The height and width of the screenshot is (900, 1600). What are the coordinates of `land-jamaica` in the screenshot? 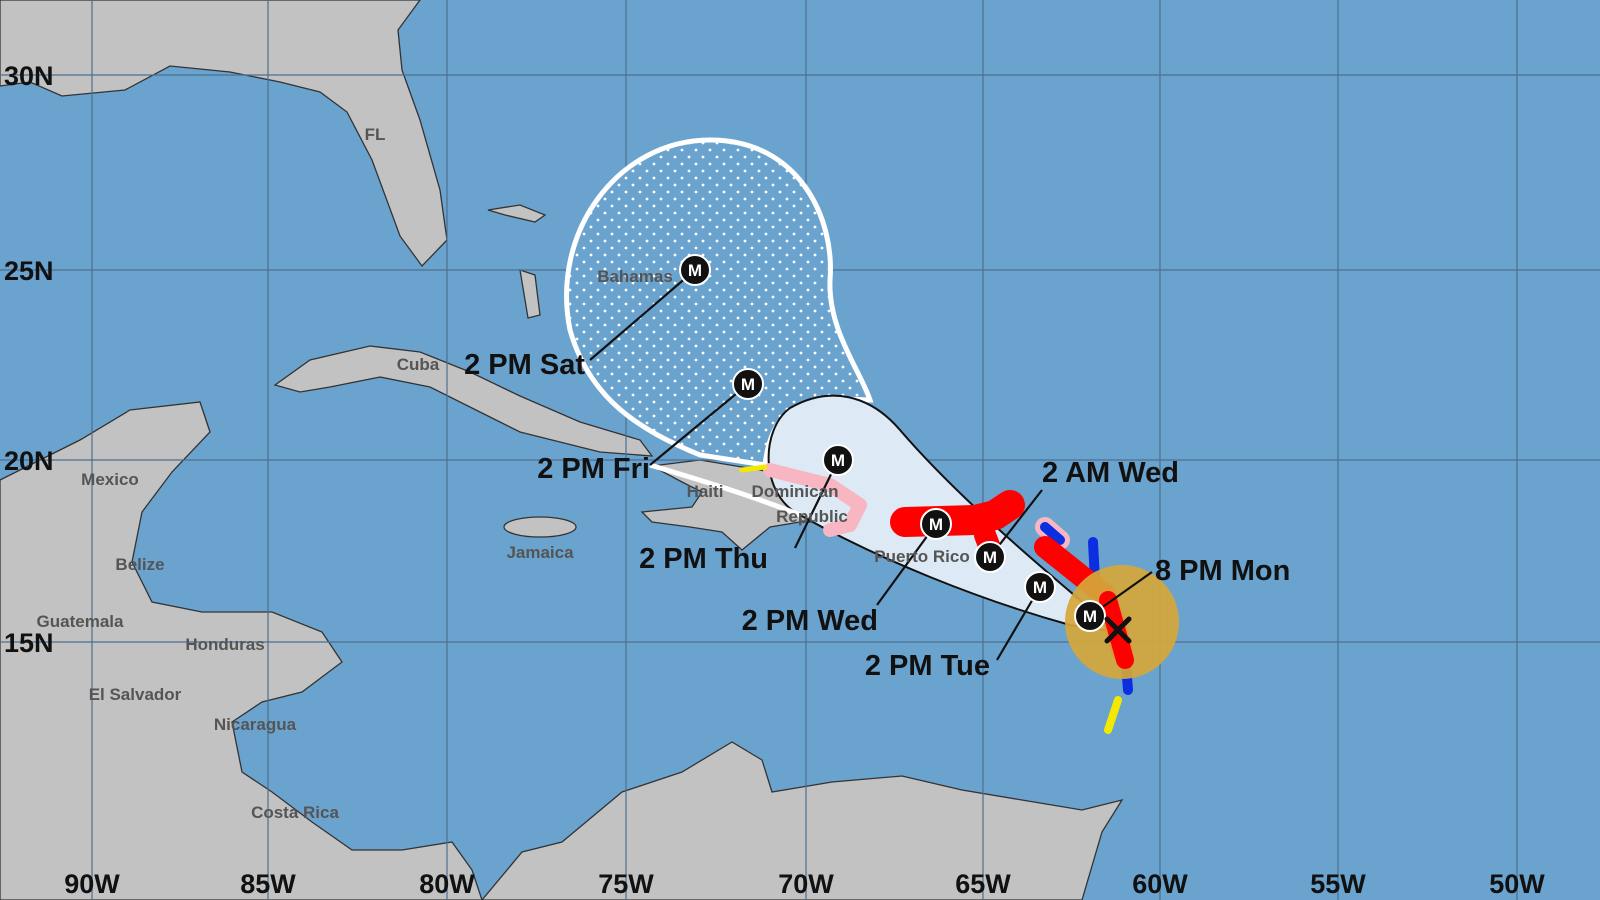 It's located at (540, 527).